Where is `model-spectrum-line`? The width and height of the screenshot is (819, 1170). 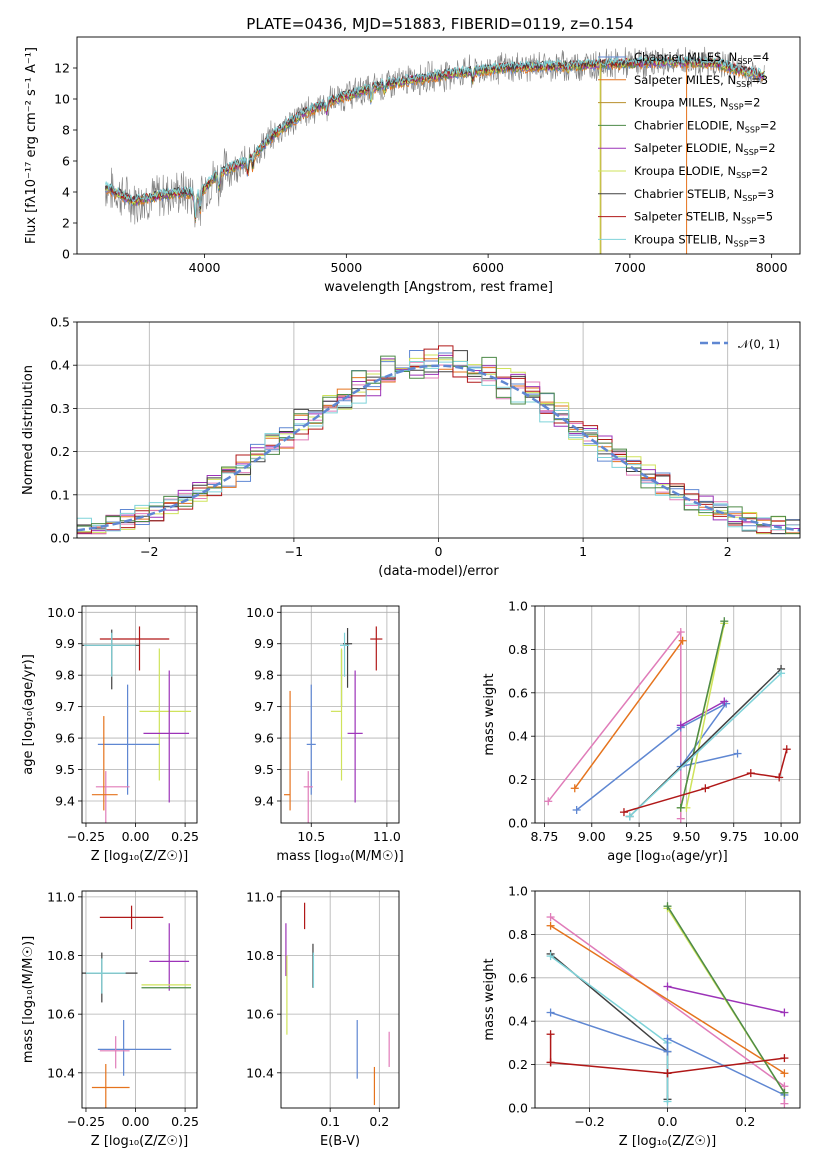
model-spectrum-line is located at coordinates (435, 136).